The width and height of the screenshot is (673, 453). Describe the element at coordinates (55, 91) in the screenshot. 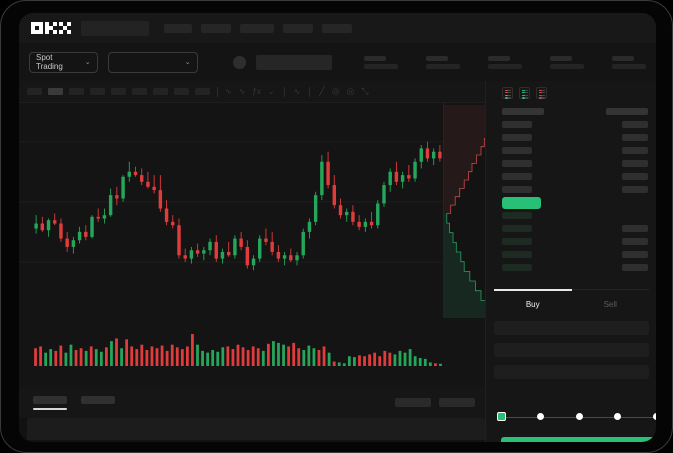

I see `timeframe-5m` at that location.